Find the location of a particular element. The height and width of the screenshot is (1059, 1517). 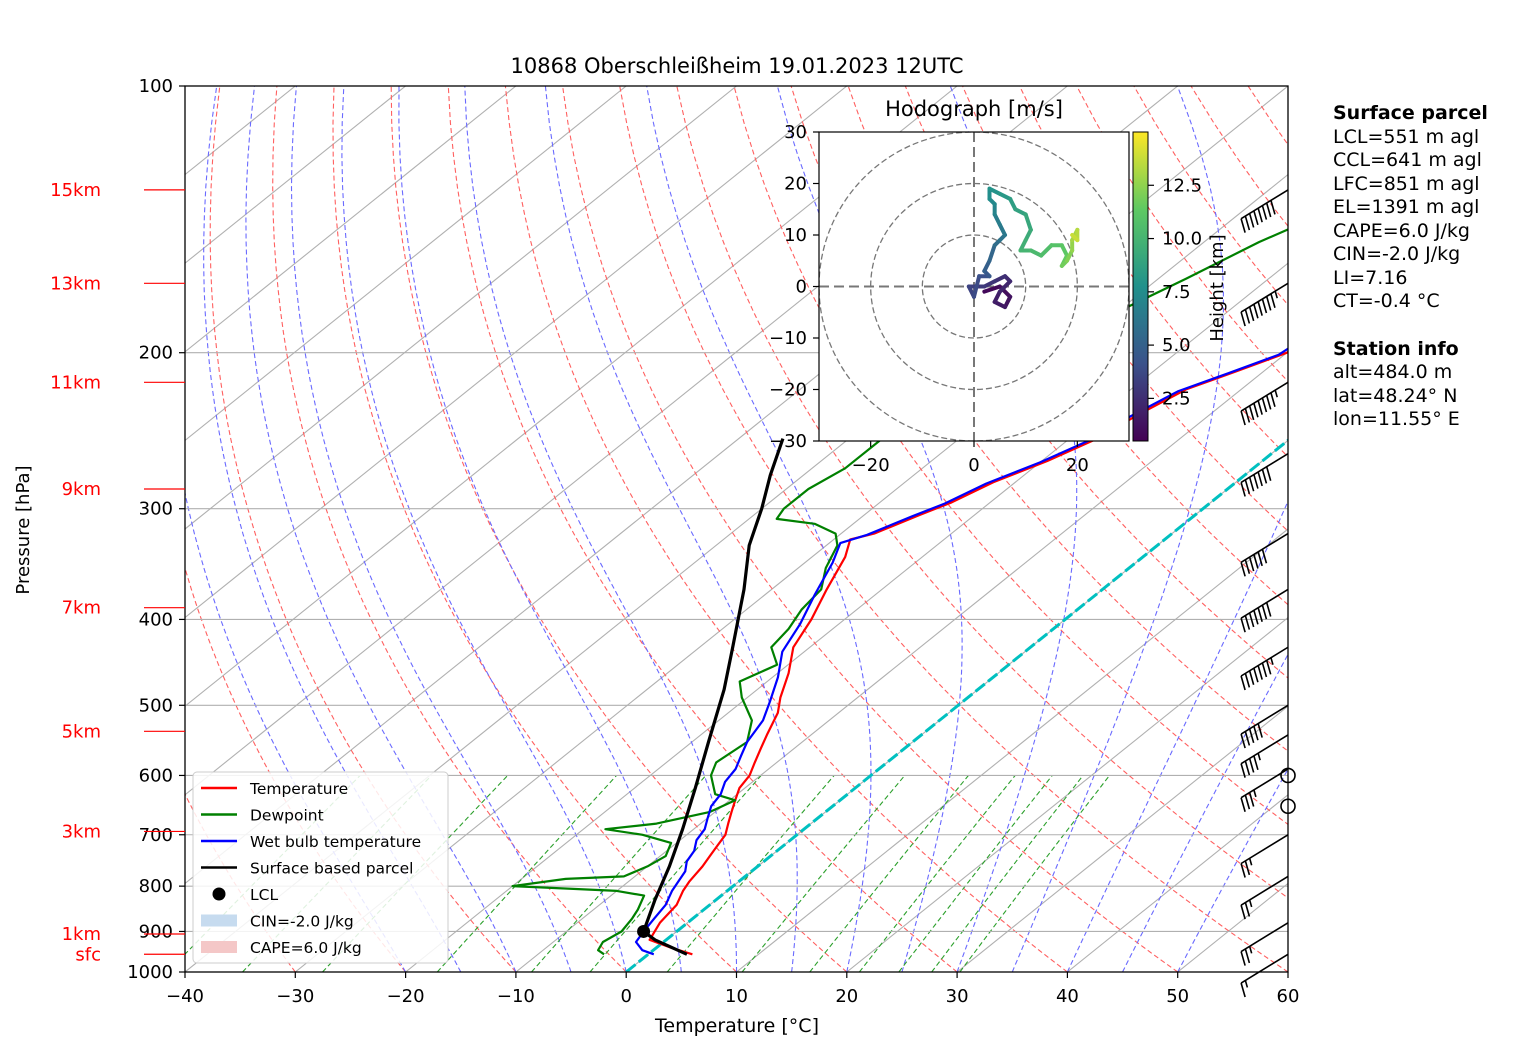

surface-parcel-heading: Surface parcel is located at coordinates (1410, 113).